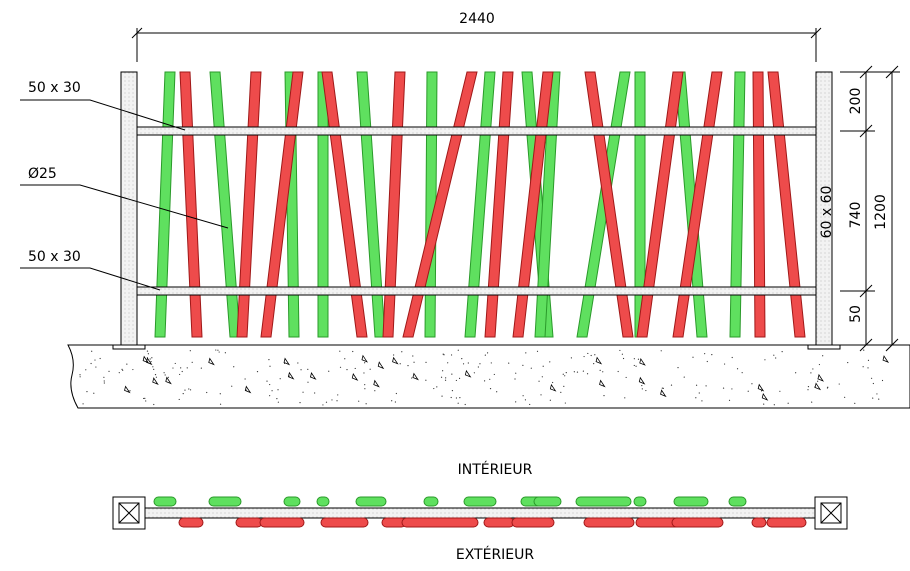 This screenshot has width=910, height=571. I want to click on plan-label: EXTÉRIEUR, so click(495, 554).